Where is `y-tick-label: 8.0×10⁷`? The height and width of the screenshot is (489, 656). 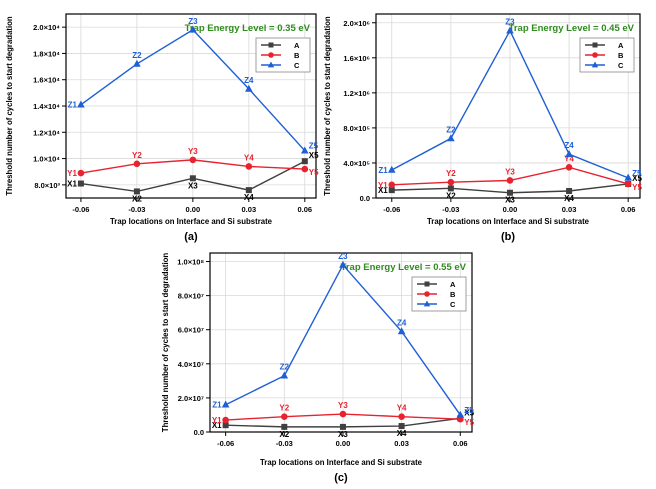
y-tick-label: 8.0×10⁷ is located at coordinates (191, 296).